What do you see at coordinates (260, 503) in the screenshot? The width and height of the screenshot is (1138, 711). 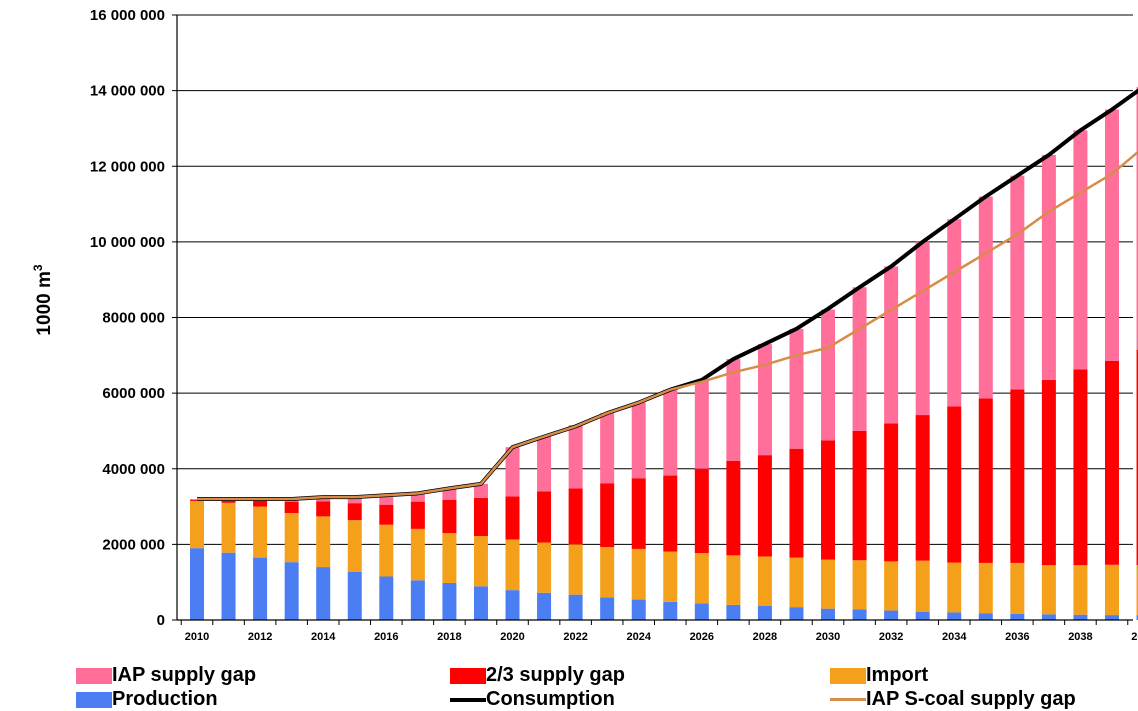 I see `bar-2-3-supply-gap-2012` at bounding box center [260, 503].